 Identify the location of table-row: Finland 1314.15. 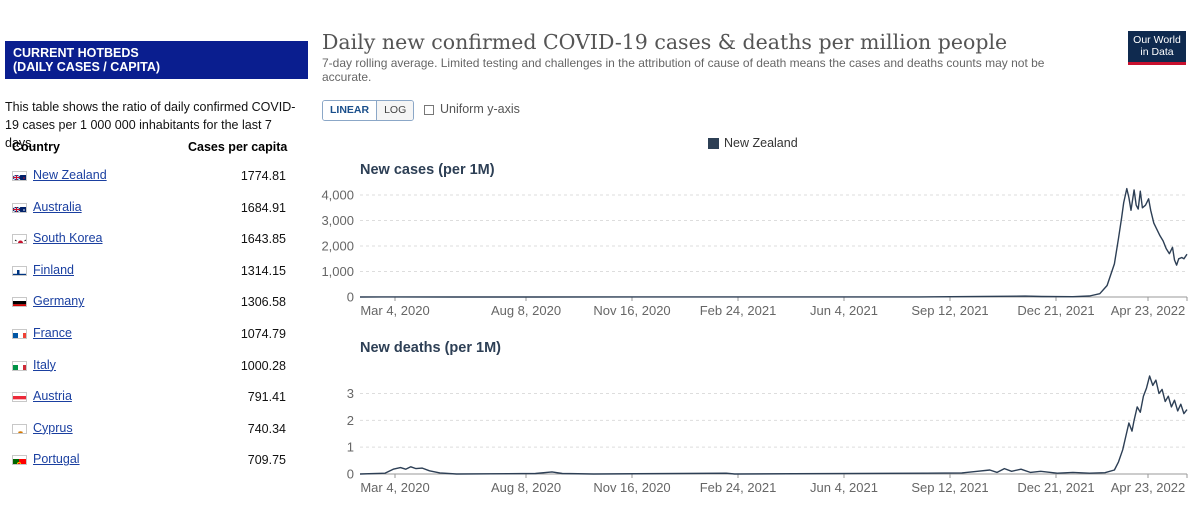
(150, 271).